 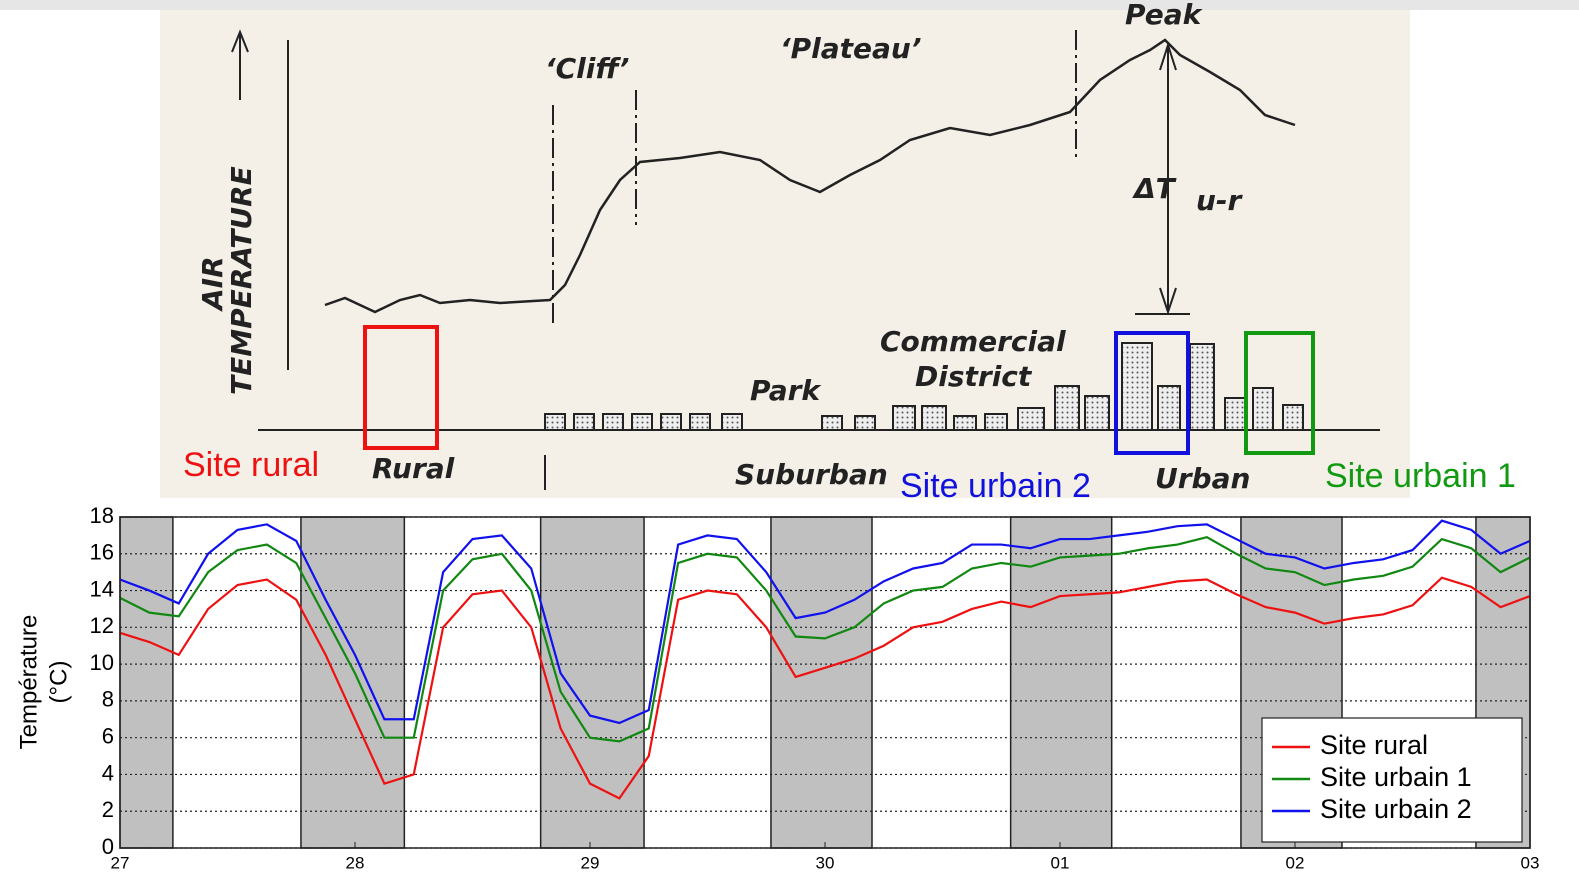 I want to click on delta-label: ΔT, so click(x=1154, y=188).